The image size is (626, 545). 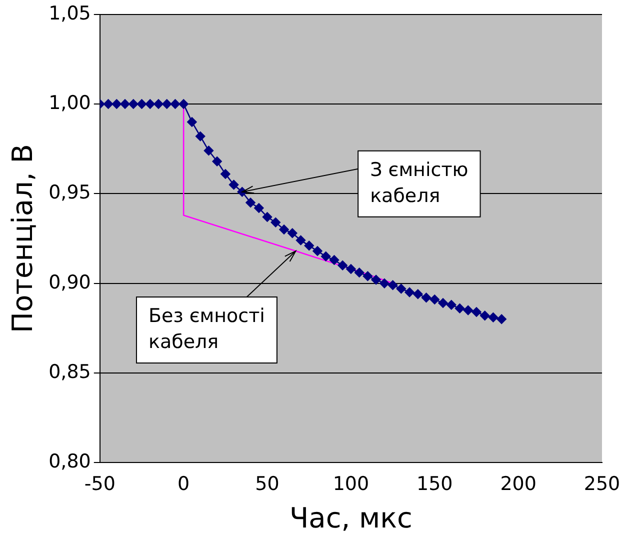 I want to click on x-tick-label: 100, so click(x=351, y=483).